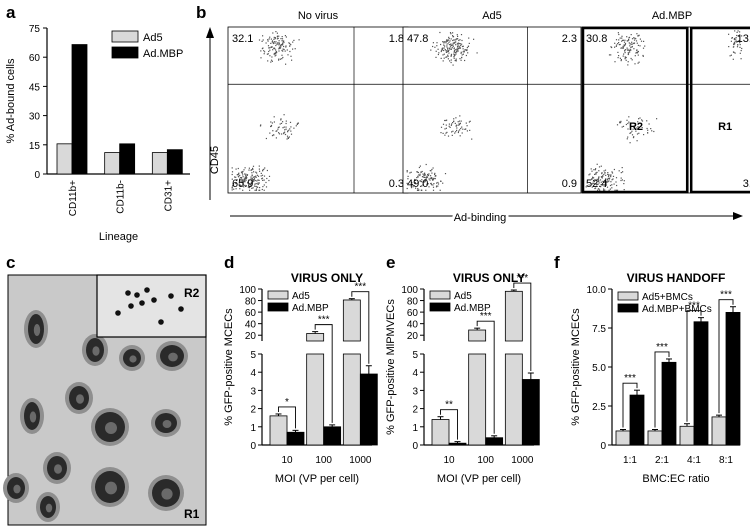 The height and width of the screenshot is (530, 750). Describe the element at coordinates (35, 58) in the screenshot. I see `a-y-tick-label: 60` at that location.